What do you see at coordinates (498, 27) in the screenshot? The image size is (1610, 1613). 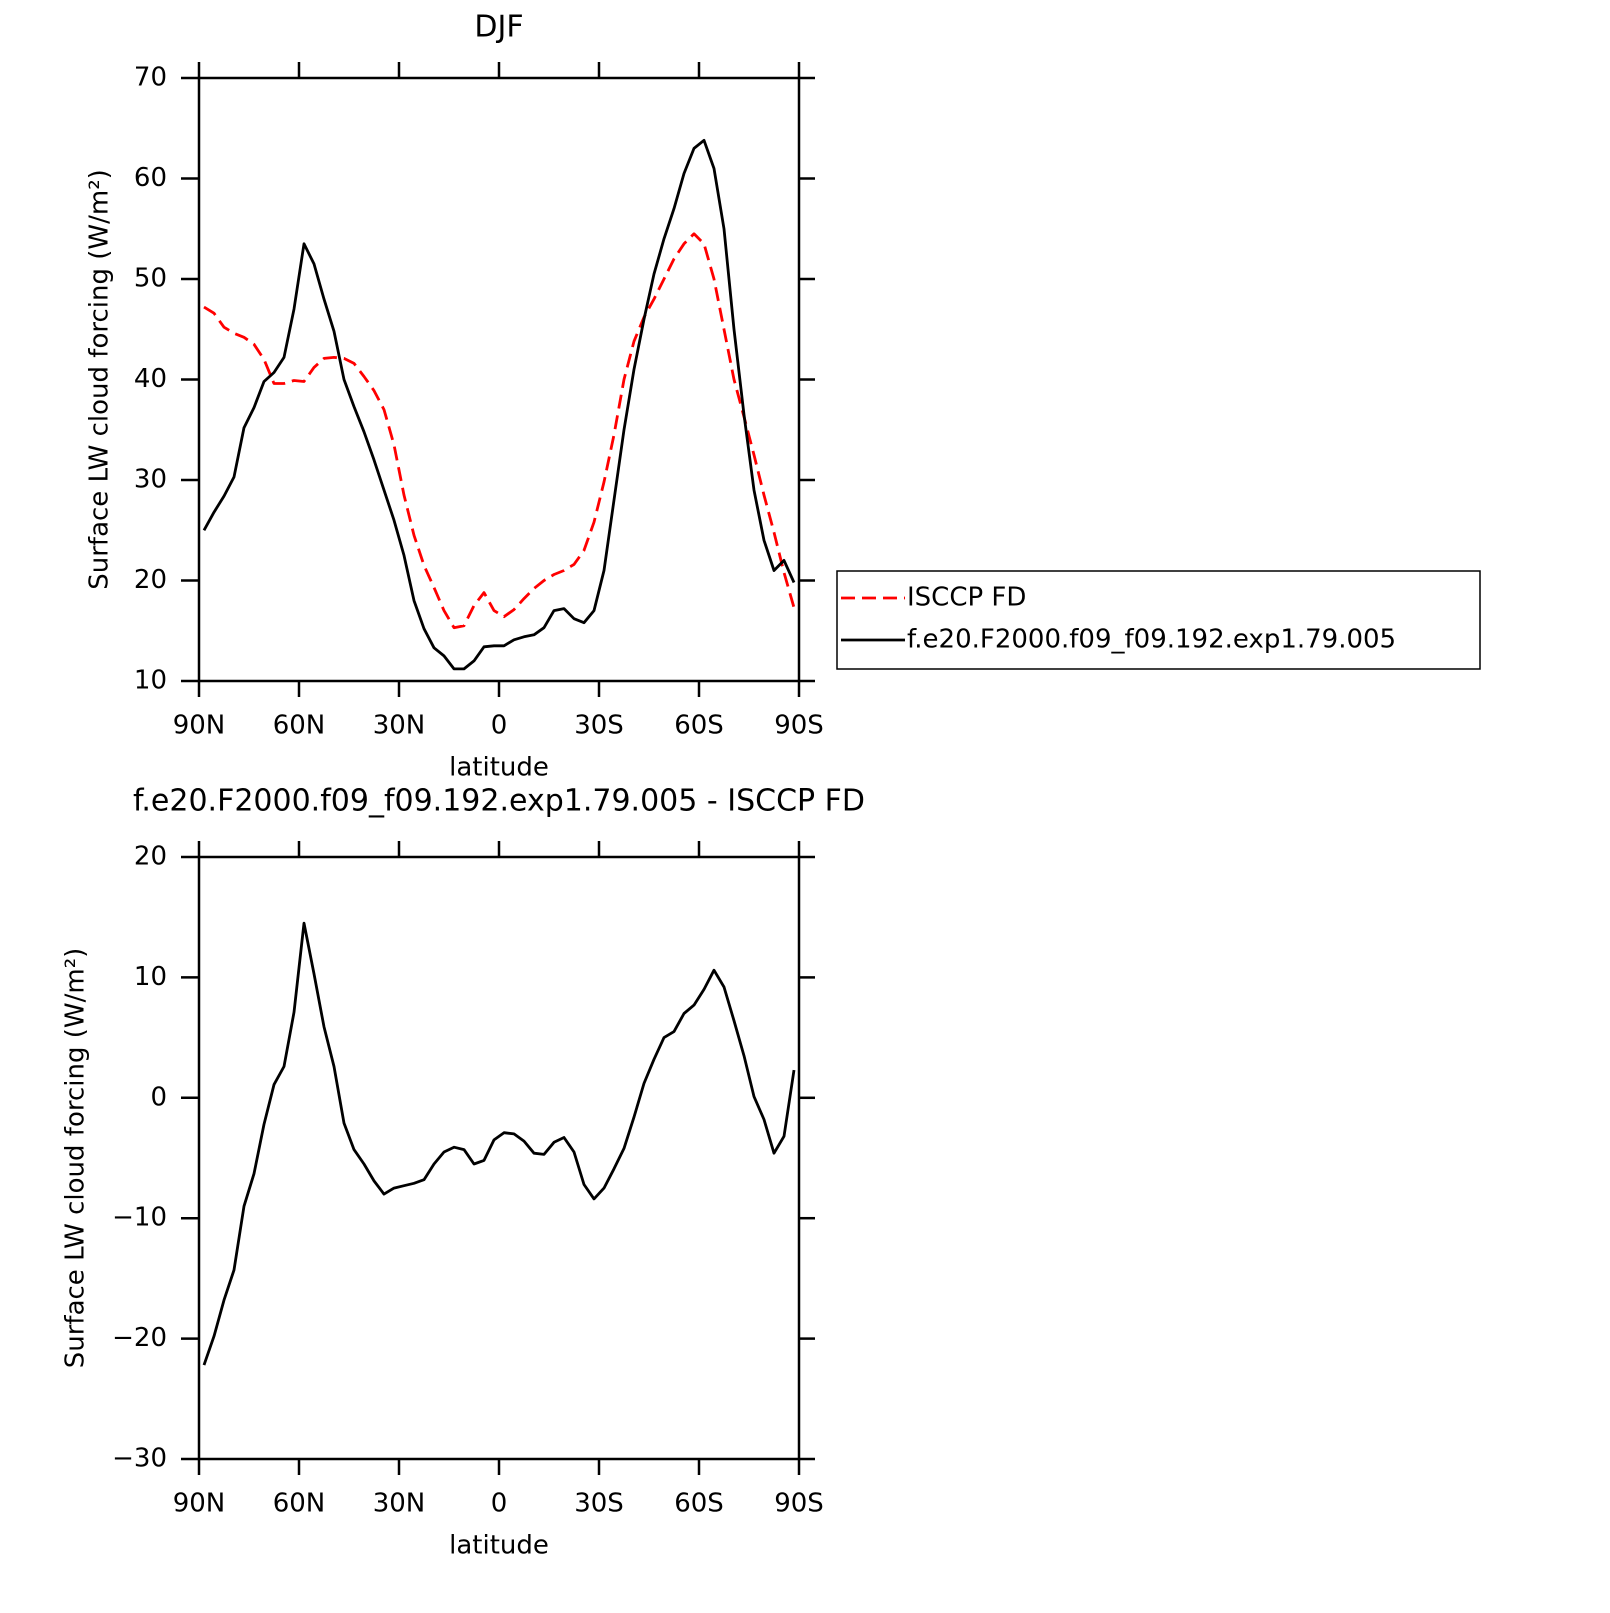 I see `chart-title: DJF` at bounding box center [498, 27].